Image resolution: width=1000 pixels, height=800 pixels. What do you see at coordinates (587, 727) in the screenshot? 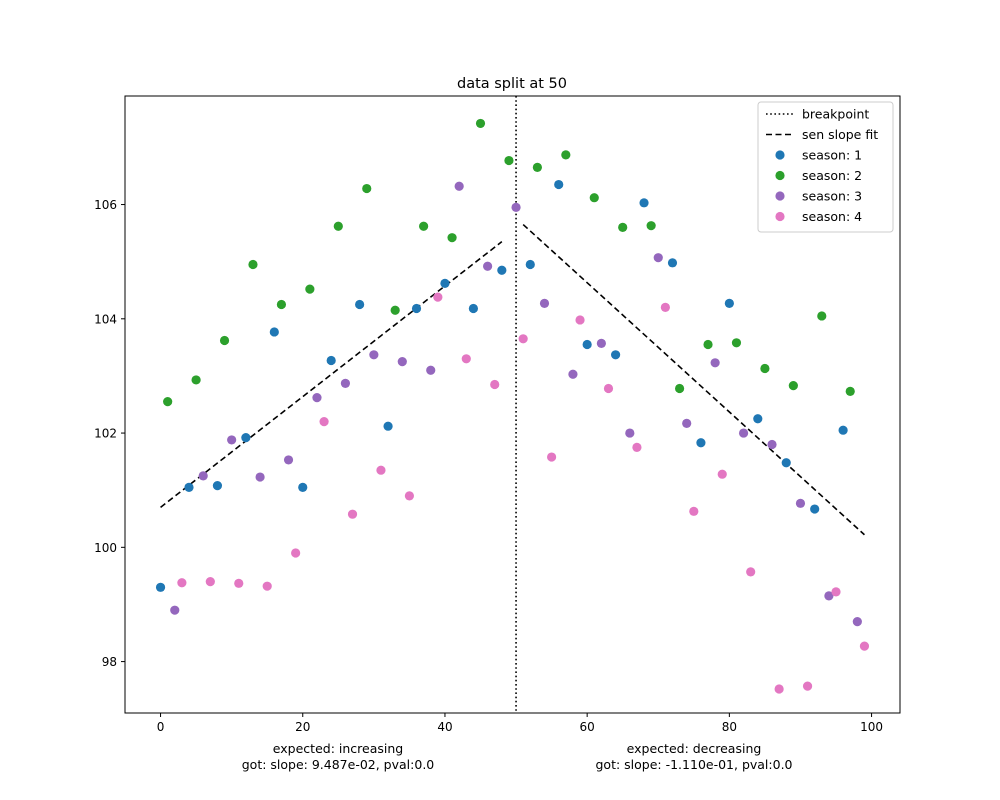
I see `x-tick-label: 60` at bounding box center [587, 727].